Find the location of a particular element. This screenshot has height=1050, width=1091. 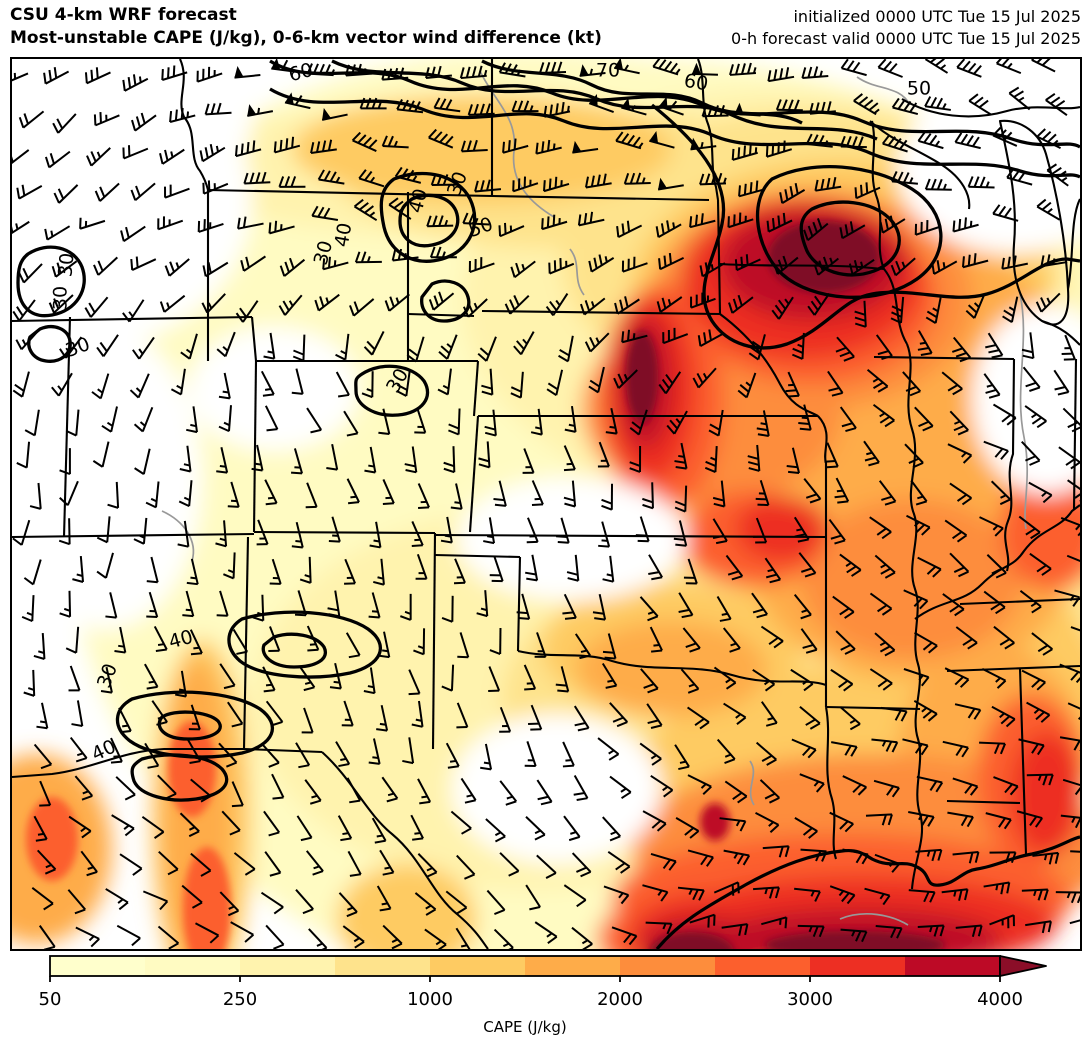

colorbar-tick-label: 3000 is located at coordinates (810, 999).